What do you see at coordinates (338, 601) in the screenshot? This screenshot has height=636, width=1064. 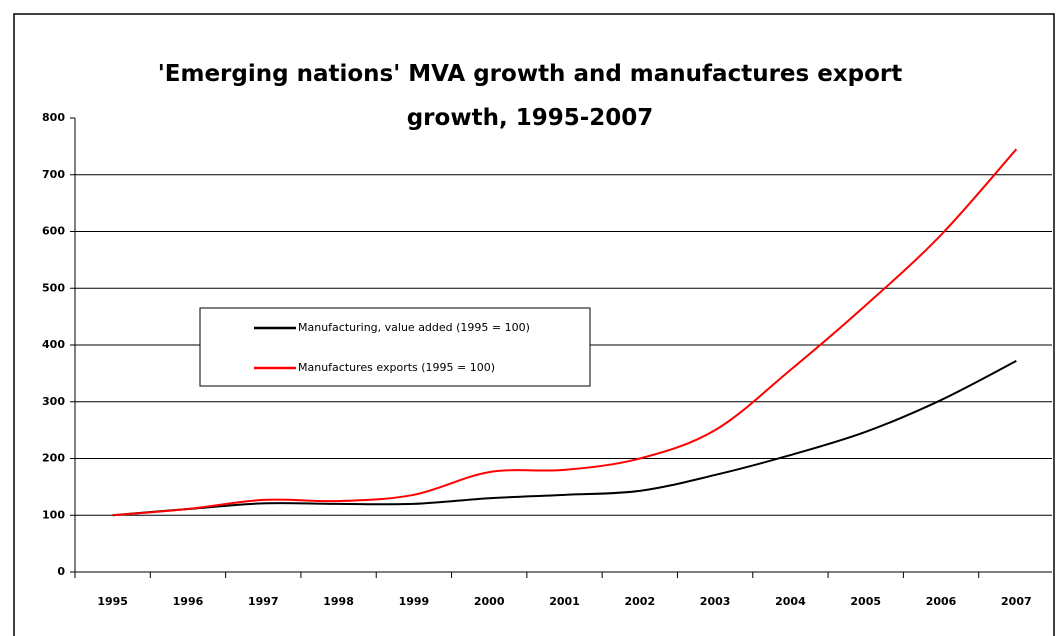 I see `x-tick-label: 1998` at bounding box center [338, 601].